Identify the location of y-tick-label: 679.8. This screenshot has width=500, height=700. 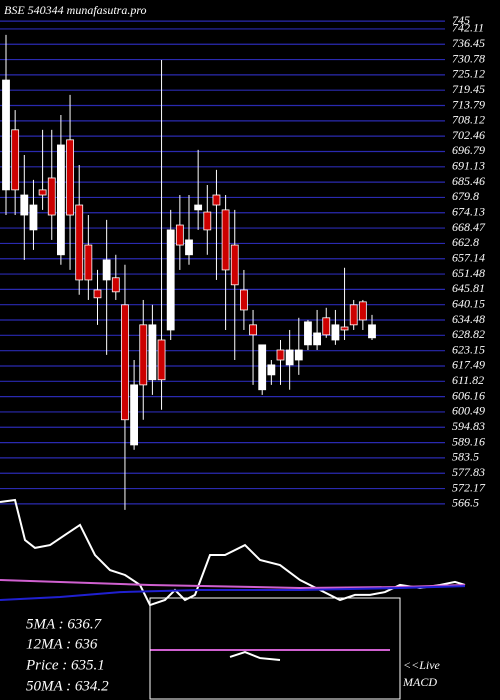
(465, 196).